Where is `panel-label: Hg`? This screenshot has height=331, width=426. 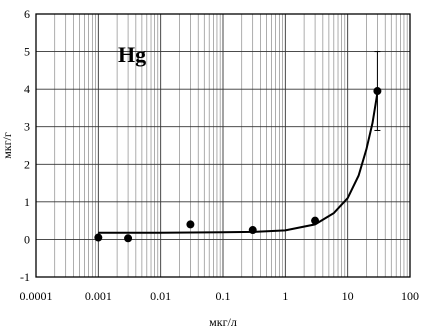
panel-label: Hg is located at coordinates (132, 54).